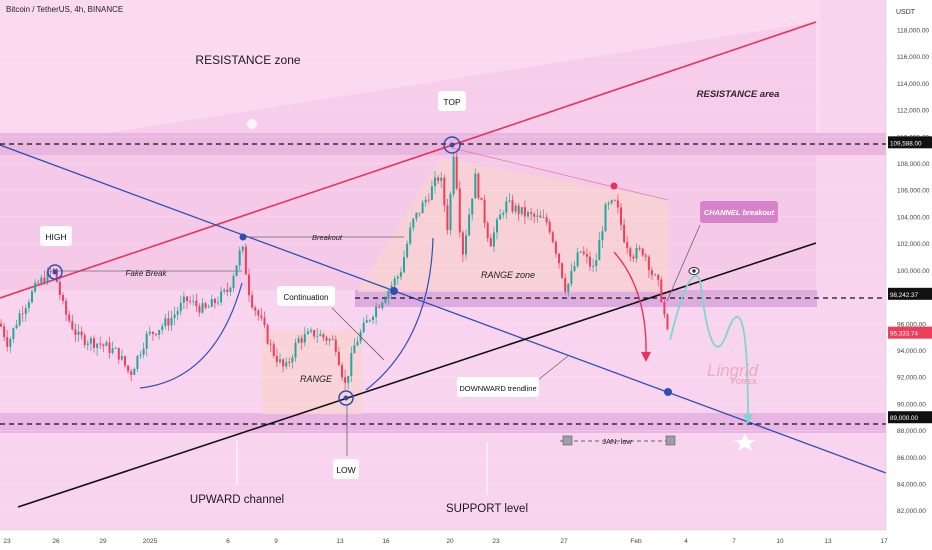 Image resolution: width=932 pixels, height=550 pixels. Describe the element at coordinates (709, 348) in the screenshot. I see `projection-path` at that location.